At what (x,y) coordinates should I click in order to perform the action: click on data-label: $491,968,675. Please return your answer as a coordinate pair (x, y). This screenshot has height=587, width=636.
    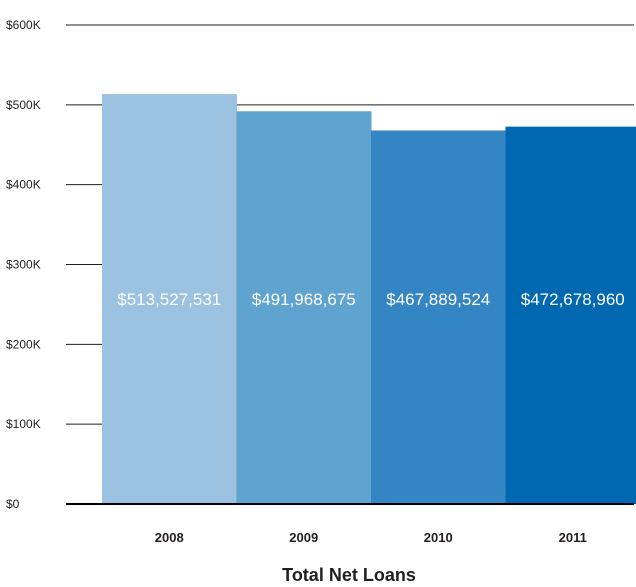
    Looking at the image, I should click on (304, 299).